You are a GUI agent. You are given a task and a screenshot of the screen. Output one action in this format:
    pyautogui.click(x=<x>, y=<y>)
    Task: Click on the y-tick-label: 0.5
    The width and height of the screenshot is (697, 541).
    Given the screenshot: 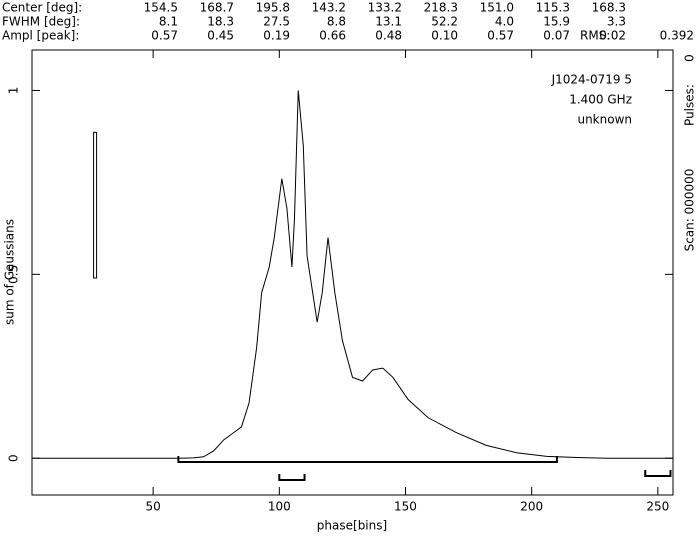 What is the action you would take?
    pyautogui.click(x=14, y=274)
    